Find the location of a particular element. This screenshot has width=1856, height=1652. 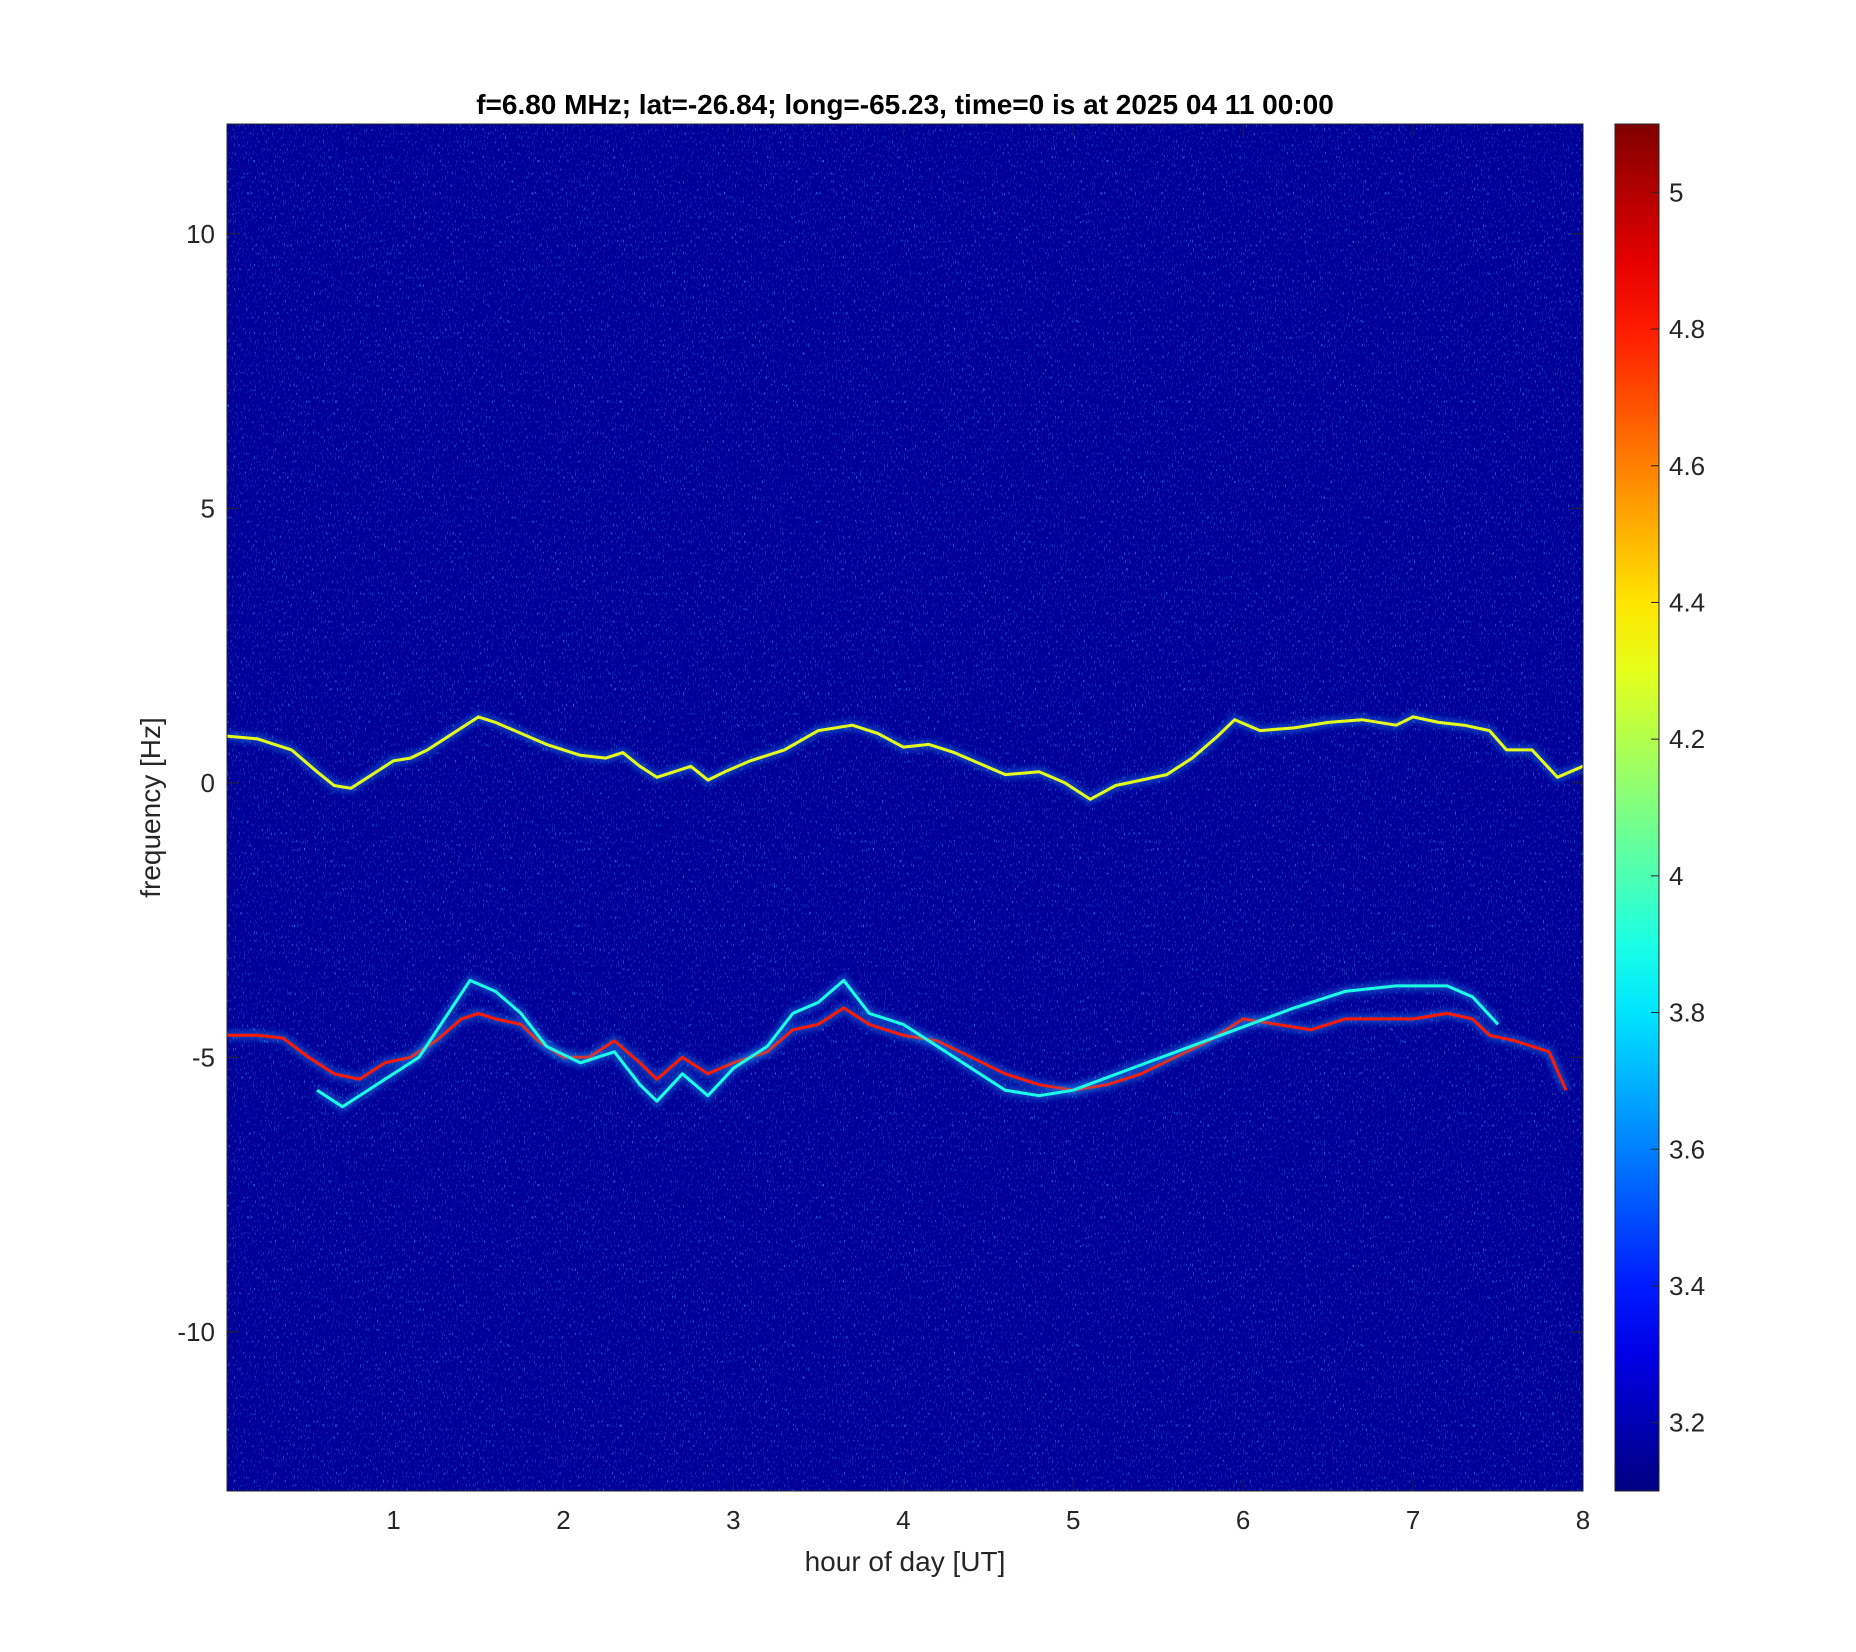

x-tick-label: 8 is located at coordinates (1583, 1520).